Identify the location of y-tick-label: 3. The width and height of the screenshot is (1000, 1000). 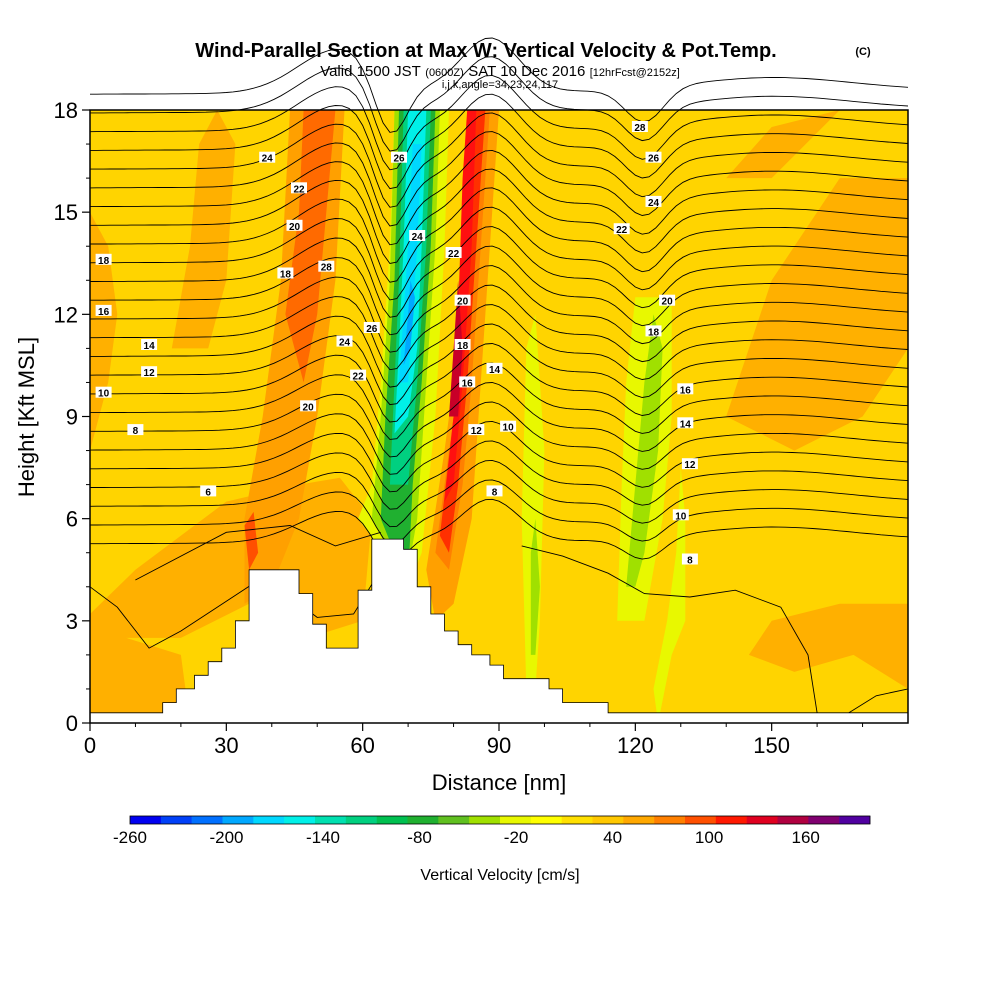
(72, 621).